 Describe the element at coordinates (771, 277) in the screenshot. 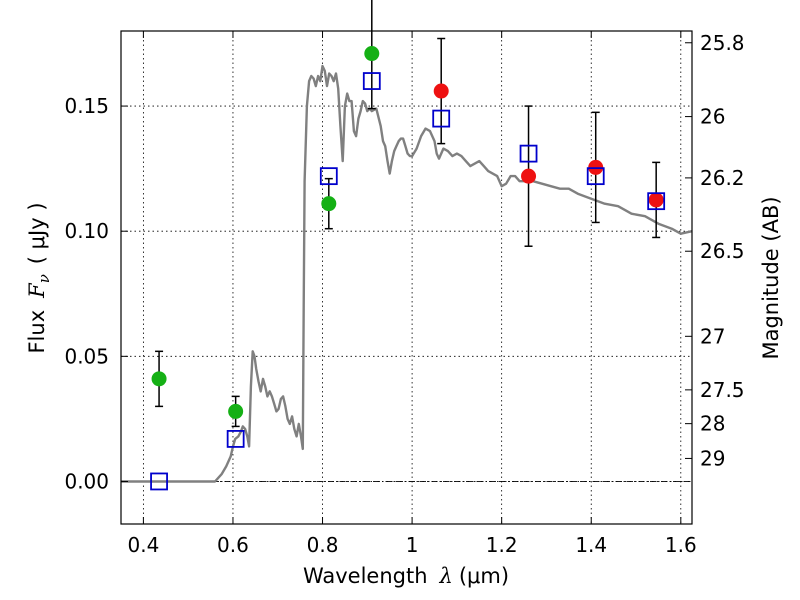

I see `y2-axis-label: Magnitude (AB)` at that location.